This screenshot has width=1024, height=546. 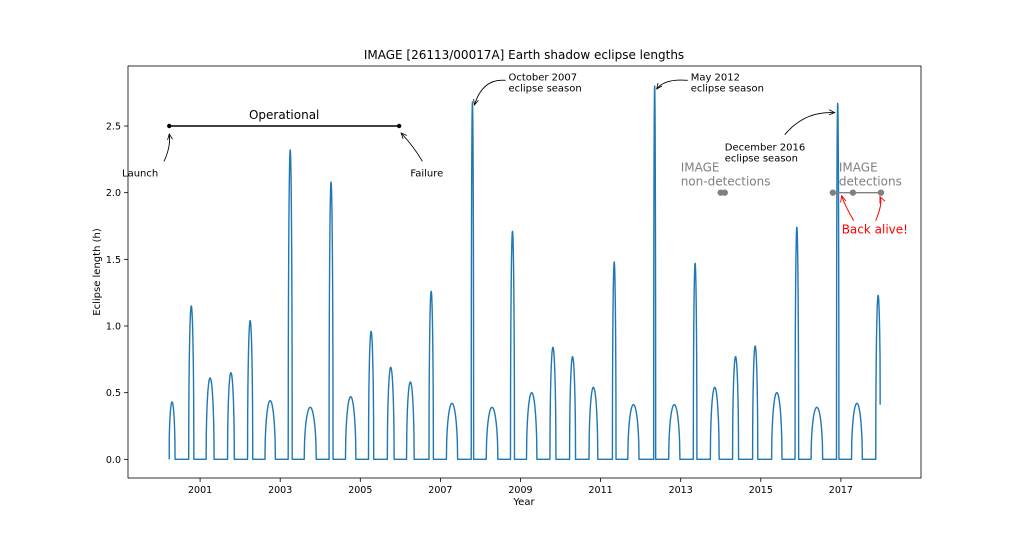 I want to click on dec-2016-annotation-text-line2: eclipse season, so click(x=761, y=159).